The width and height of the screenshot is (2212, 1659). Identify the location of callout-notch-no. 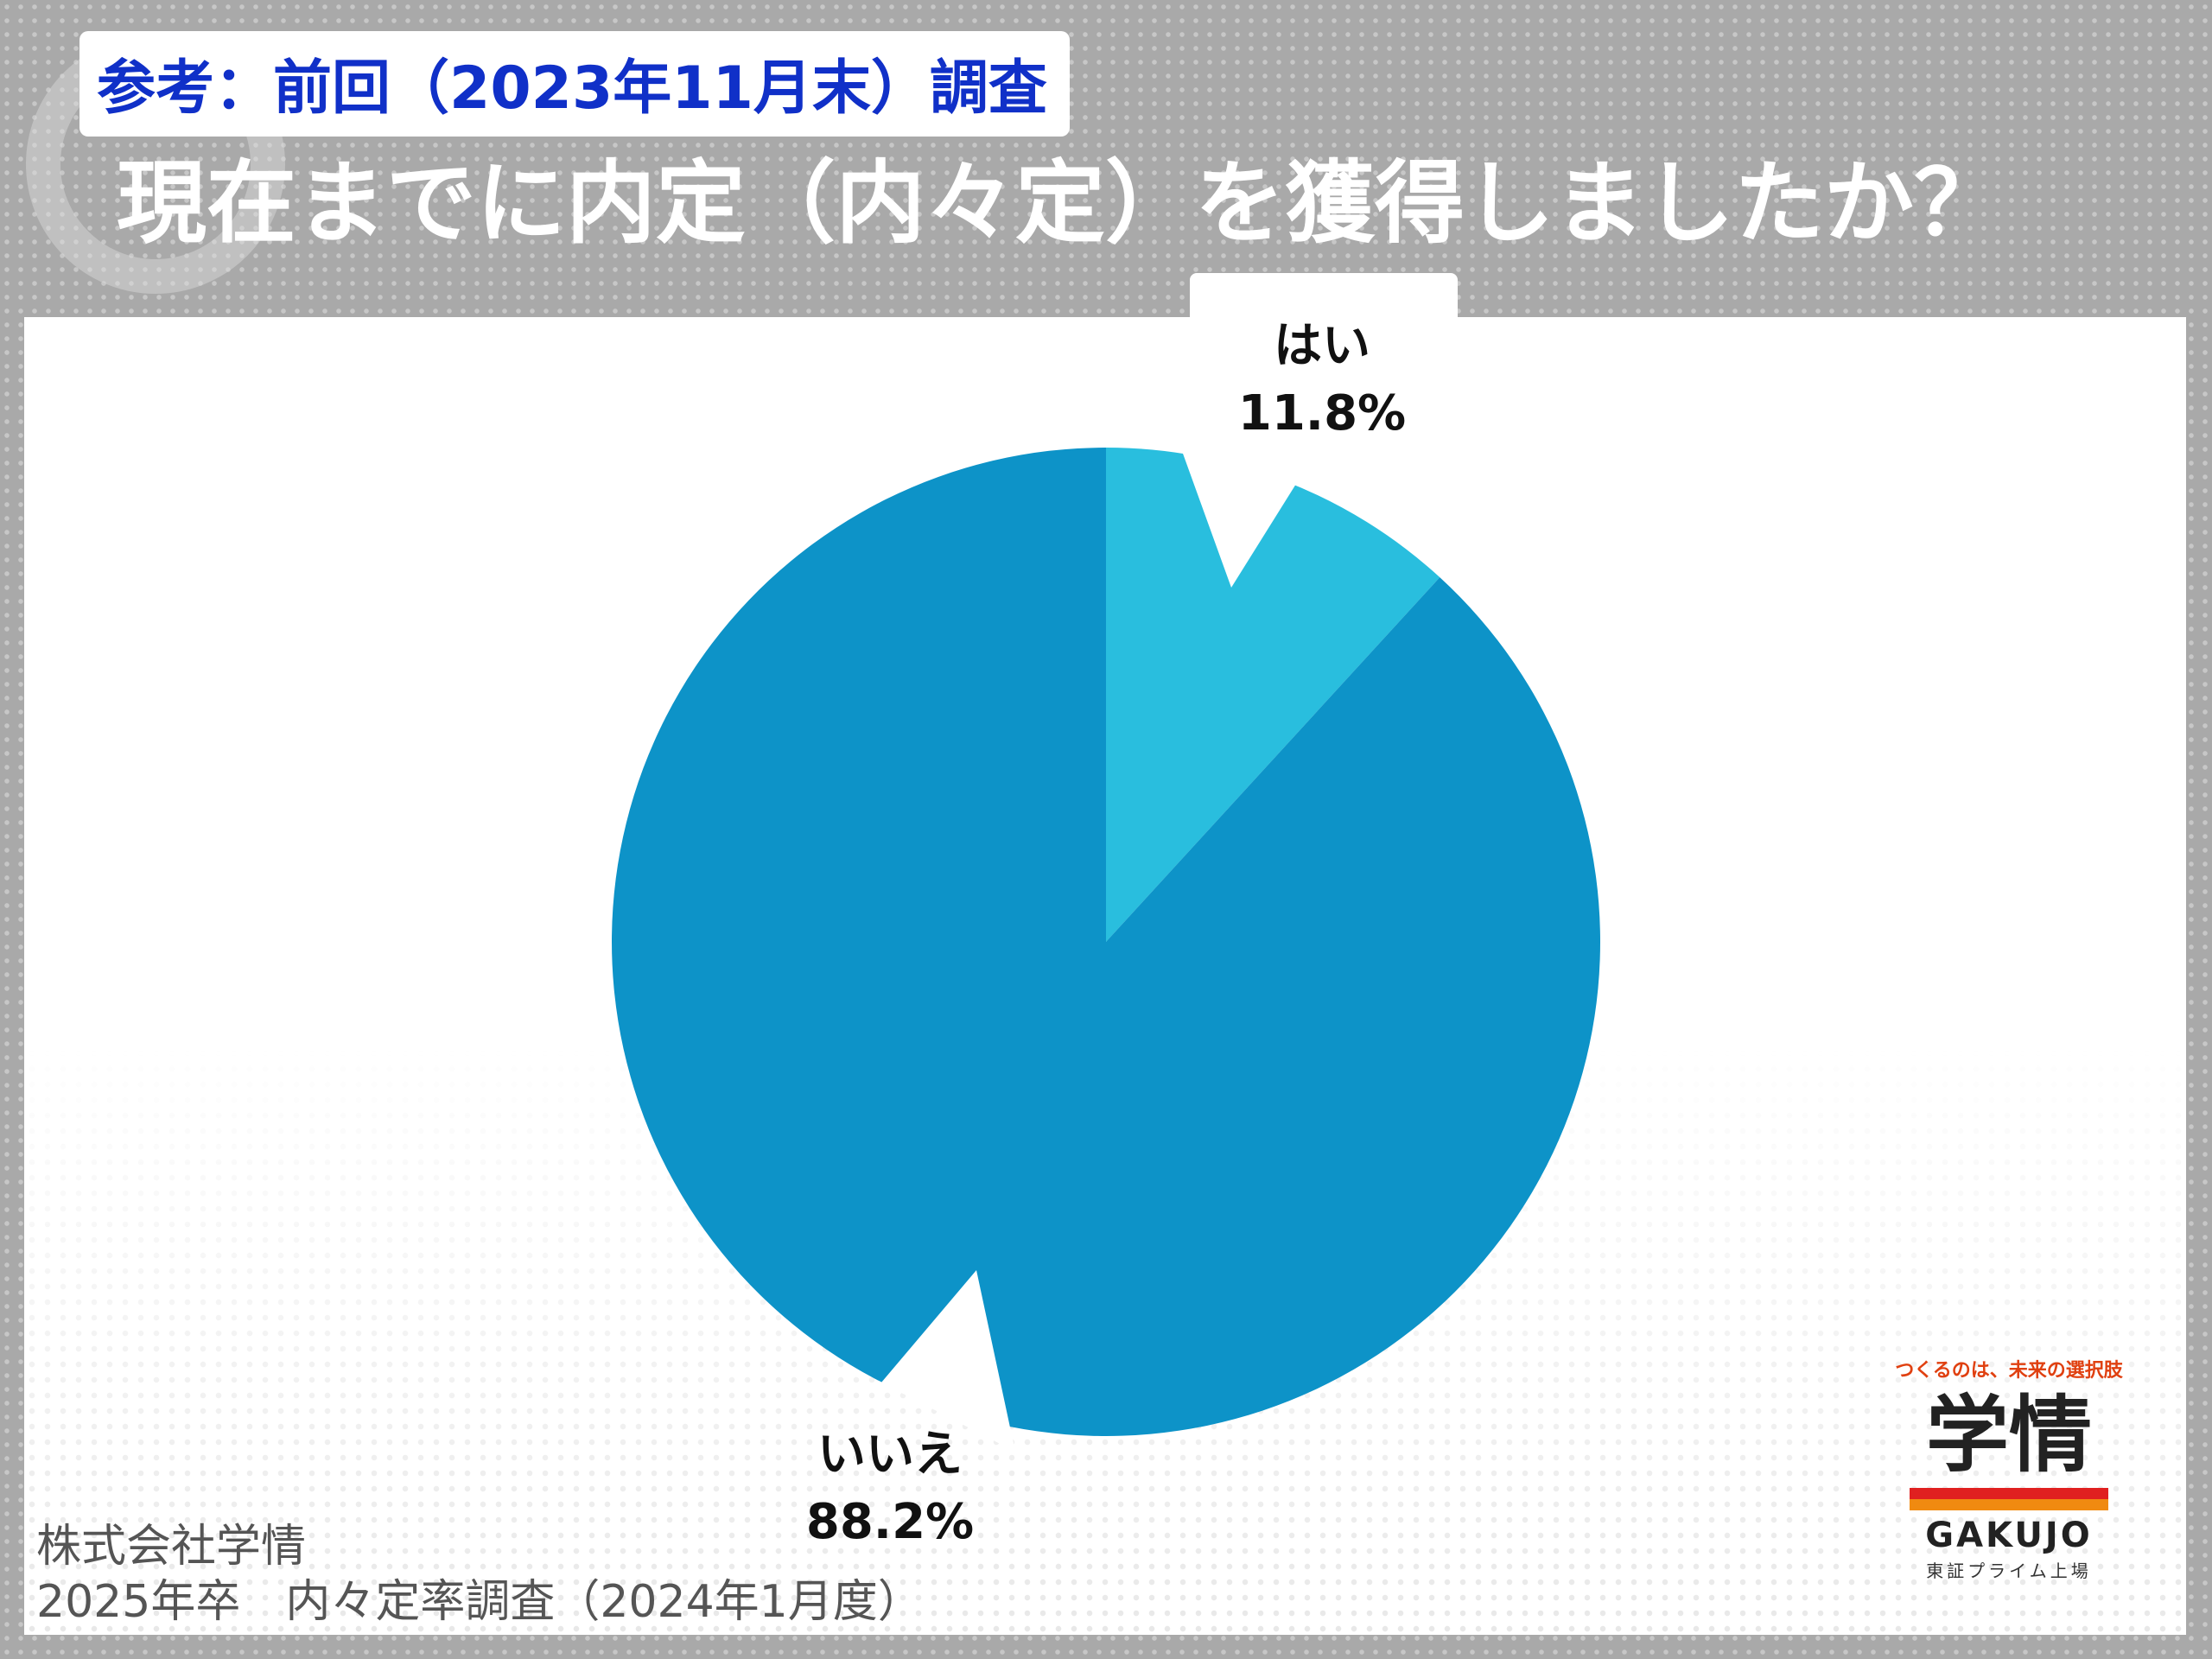
(948, 1361).